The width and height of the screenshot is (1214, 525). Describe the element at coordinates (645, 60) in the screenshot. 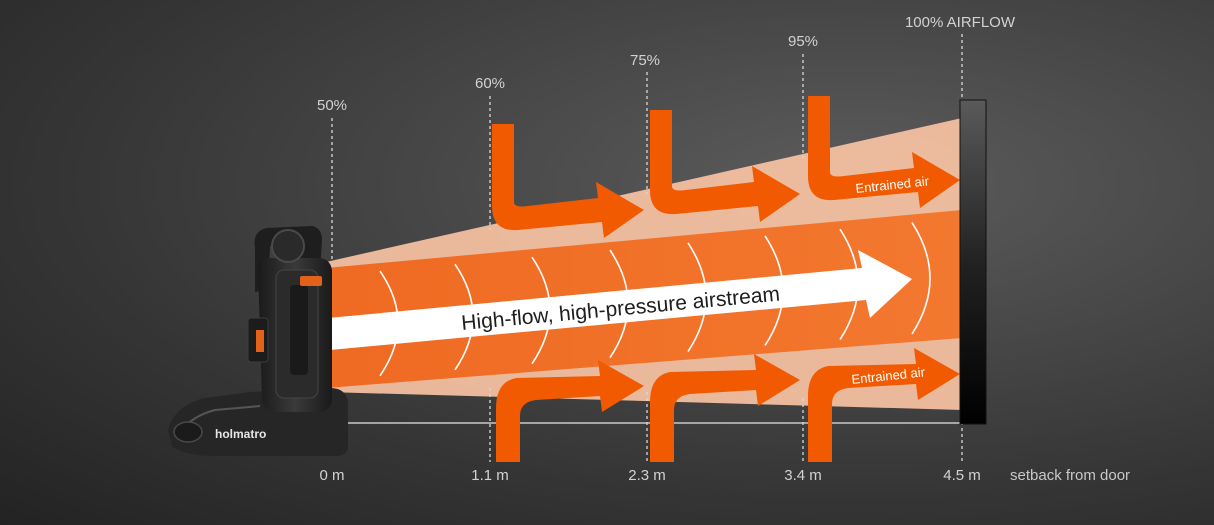

I see `airflow-pct-2-3m: 75%` at that location.